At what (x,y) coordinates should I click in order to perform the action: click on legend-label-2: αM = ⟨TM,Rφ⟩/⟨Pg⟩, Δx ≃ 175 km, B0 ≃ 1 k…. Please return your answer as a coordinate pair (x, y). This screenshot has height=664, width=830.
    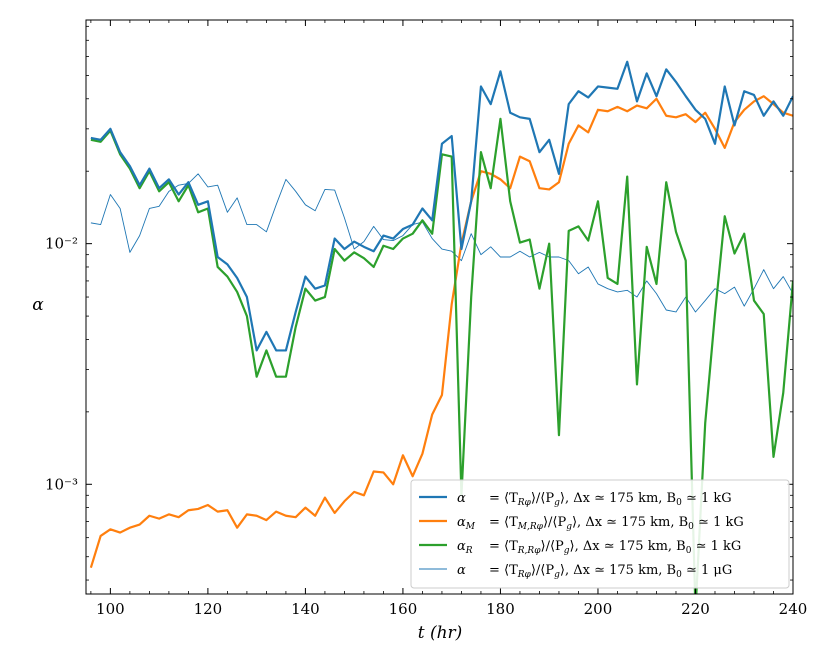
    Looking at the image, I should click on (600, 523).